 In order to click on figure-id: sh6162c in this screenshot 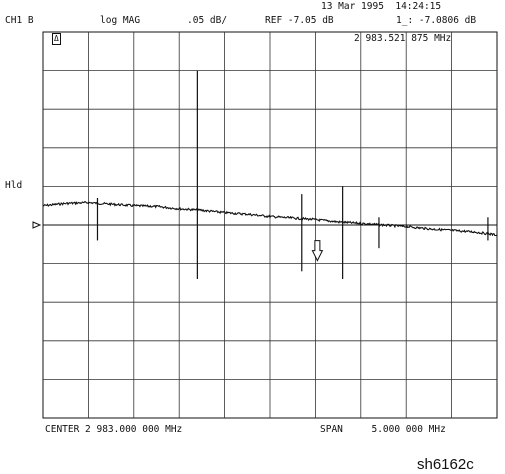, I will do `click(445, 464)`.